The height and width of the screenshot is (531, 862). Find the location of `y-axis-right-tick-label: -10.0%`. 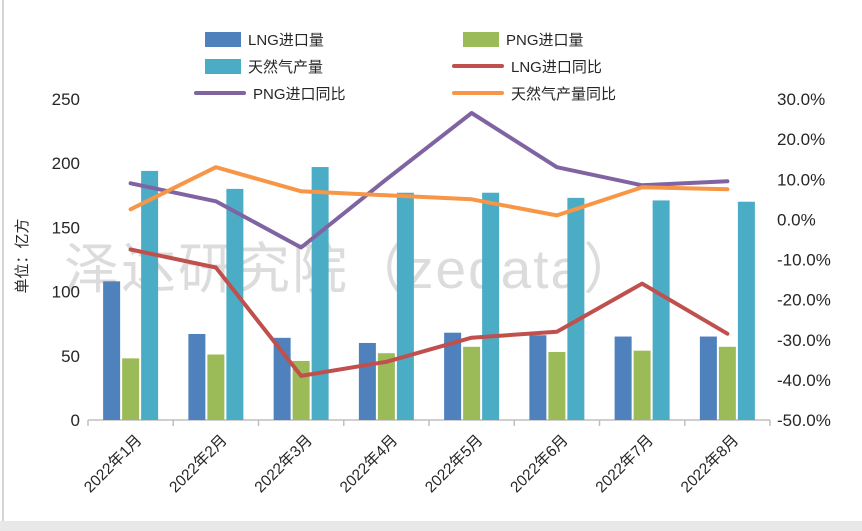

y-axis-right-tick-label: -10.0% is located at coordinates (804, 260).